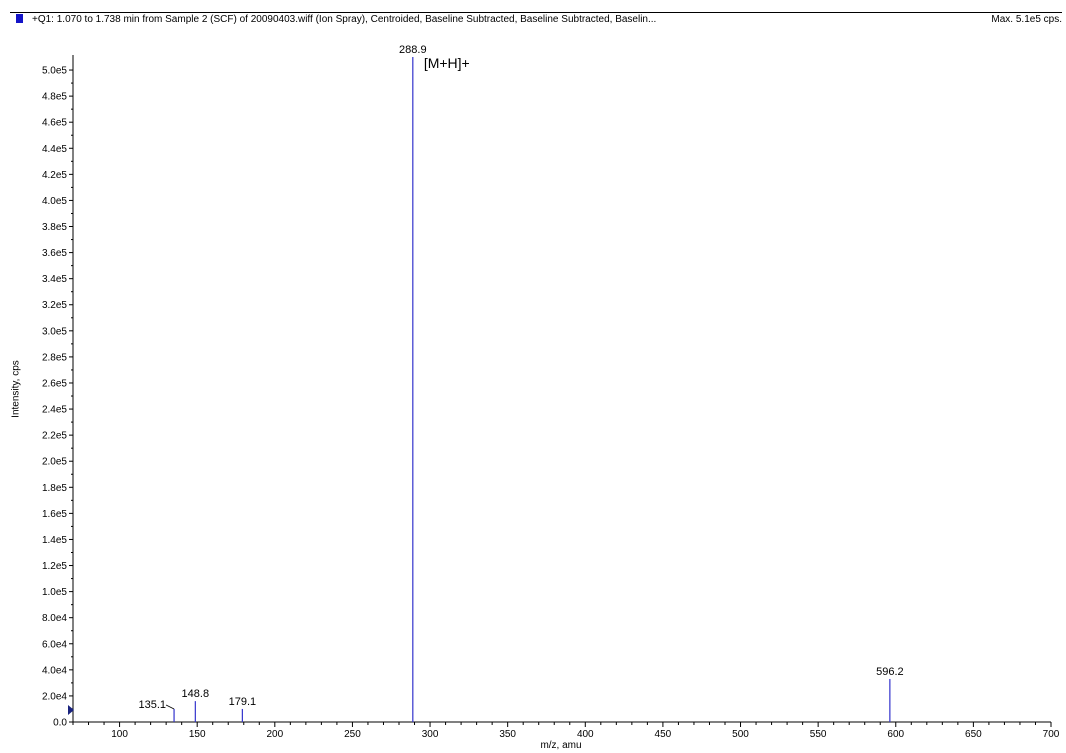 The width and height of the screenshot is (1066, 753). I want to click on y-tick-label: 4.6e5, so click(54, 123).